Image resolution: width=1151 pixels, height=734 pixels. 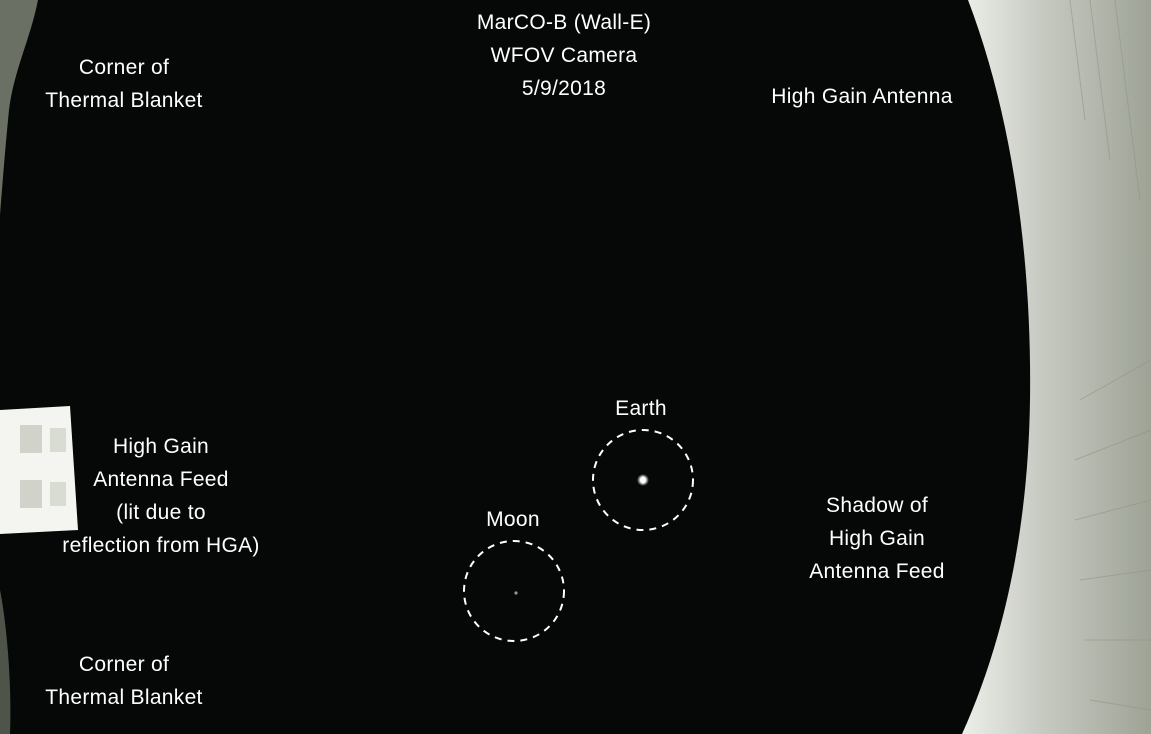 What do you see at coordinates (877, 505) in the screenshot?
I see `label-line: Shadow of` at bounding box center [877, 505].